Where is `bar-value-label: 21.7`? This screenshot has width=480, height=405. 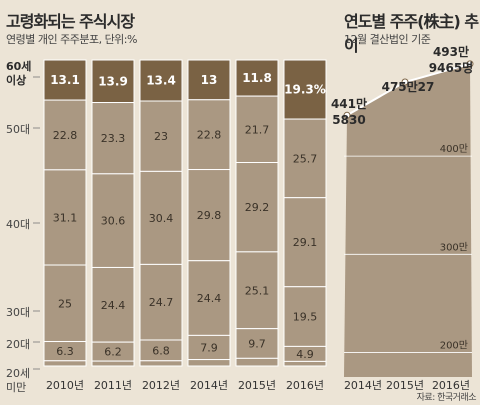 bar-value-label: 21.7 is located at coordinates (257, 129).